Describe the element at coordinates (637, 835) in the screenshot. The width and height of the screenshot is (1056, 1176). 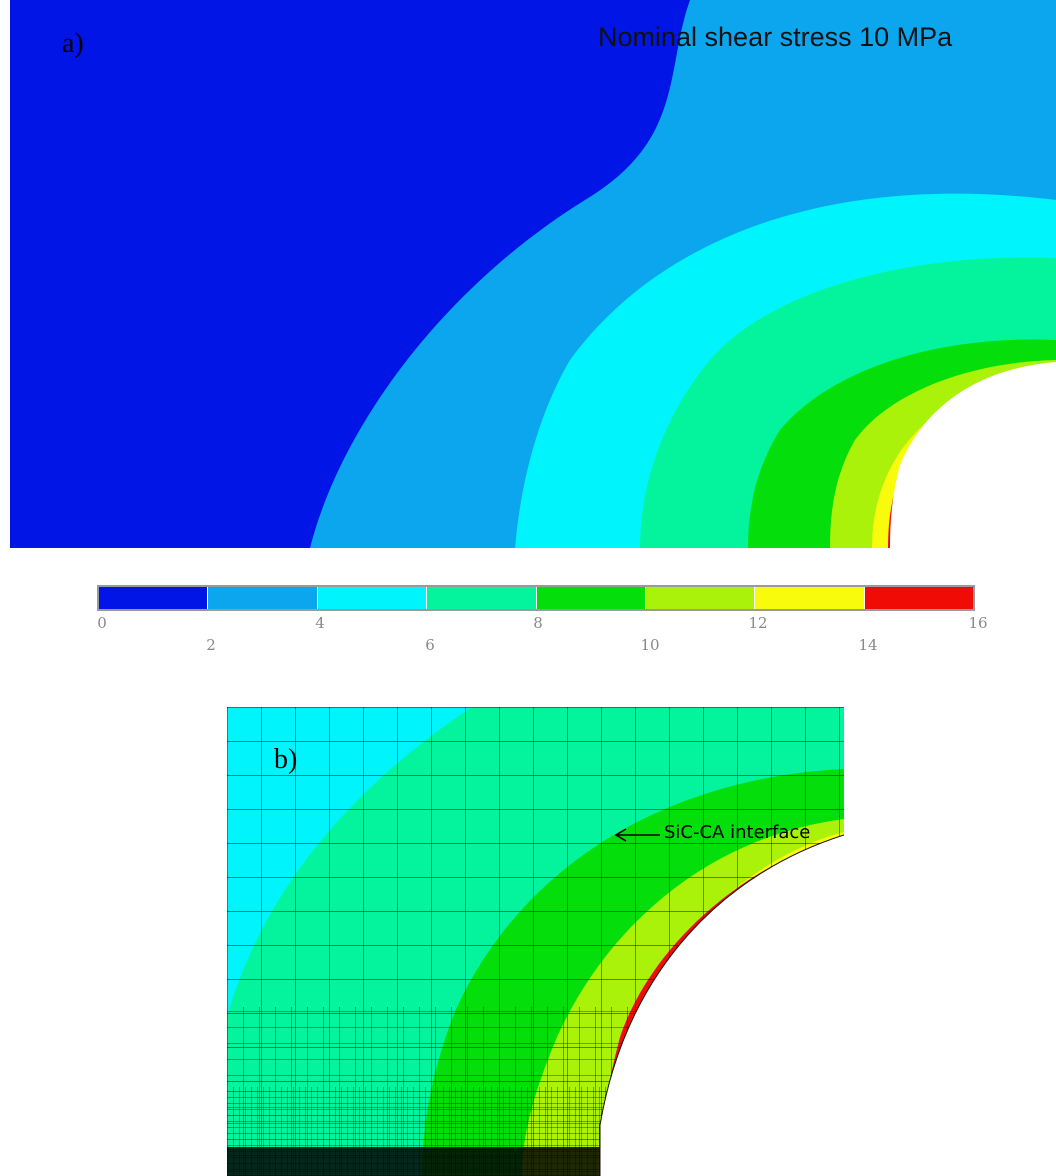
I see `arrow-left-icon` at that location.